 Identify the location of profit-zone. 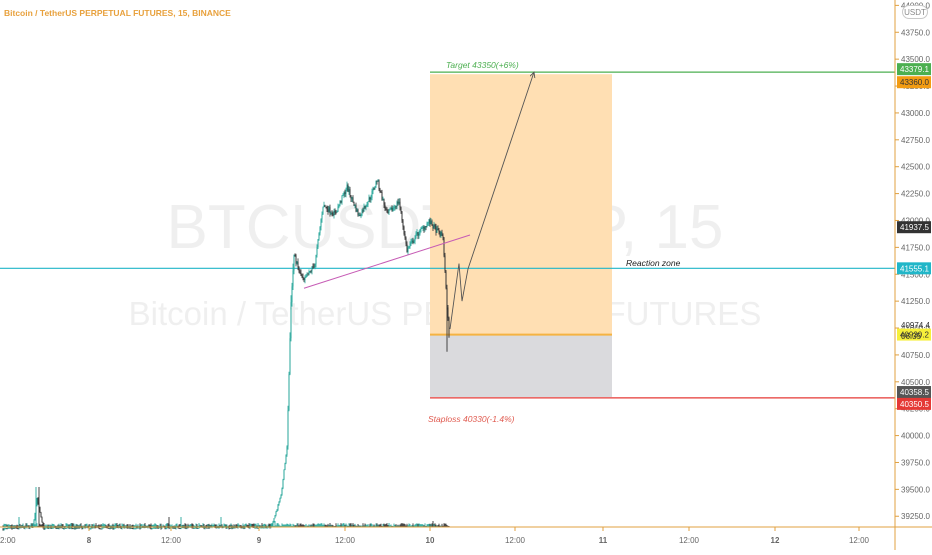
(521, 204).